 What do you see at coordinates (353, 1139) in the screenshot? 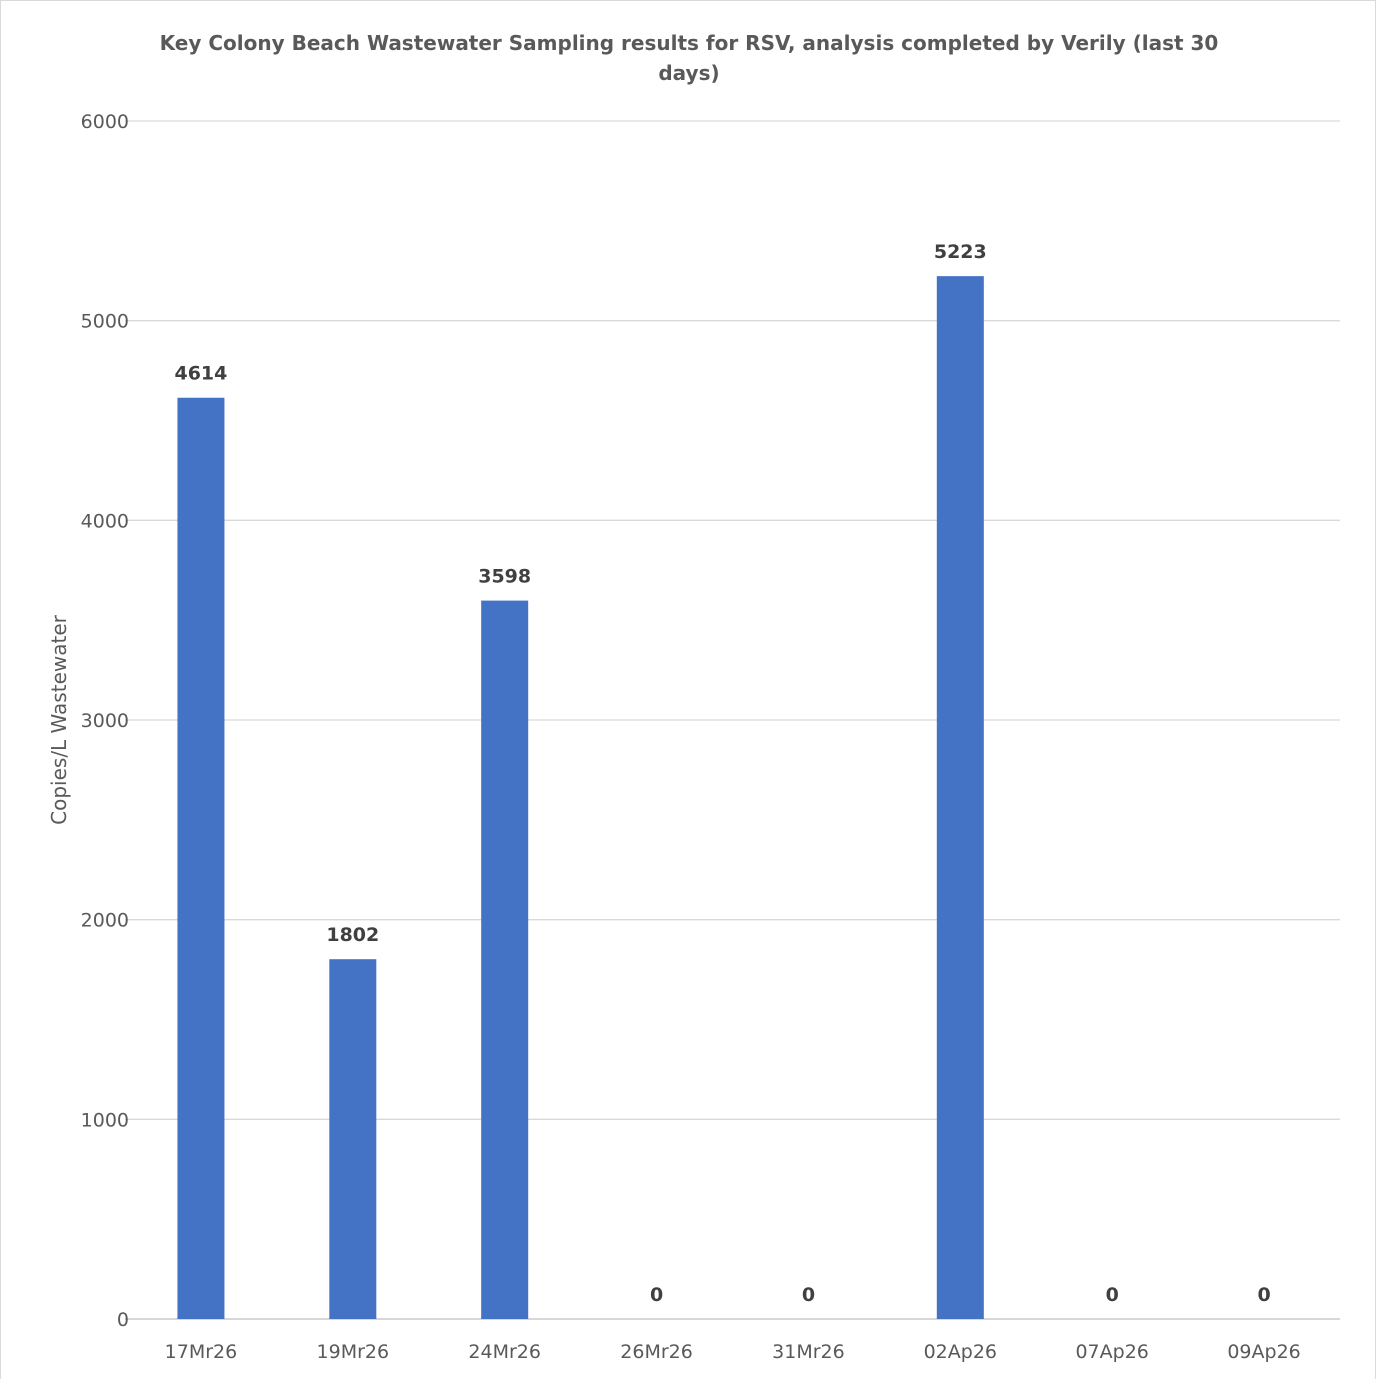
I see `bar-19Mr26` at bounding box center [353, 1139].